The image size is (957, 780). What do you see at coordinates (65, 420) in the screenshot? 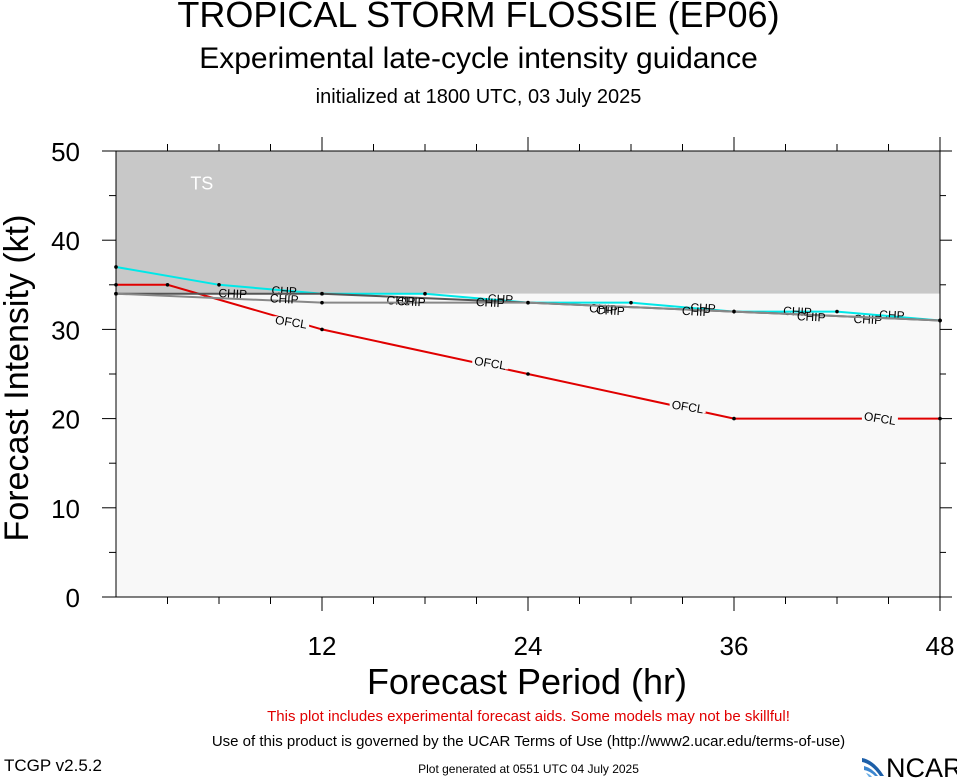
I see `y-tick-label: 20` at bounding box center [65, 420].